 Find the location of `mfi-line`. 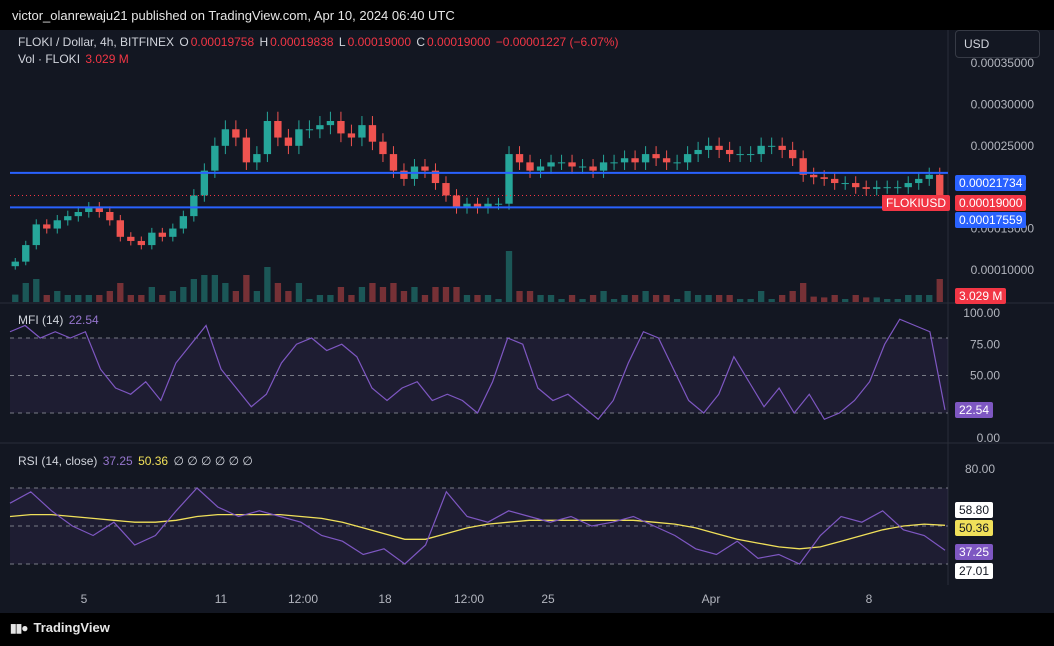

mfi-line is located at coordinates (477, 369).